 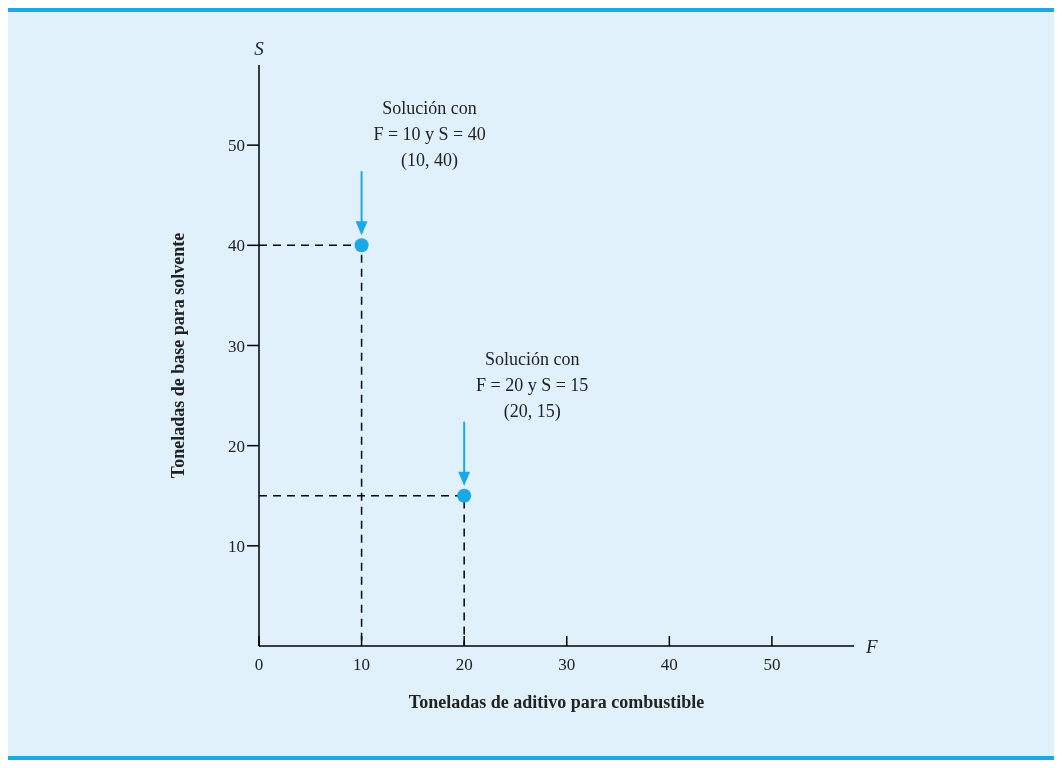 What do you see at coordinates (429, 135) in the screenshot?
I see `annotation: Solución con F = 10 y S = 40 (10, 40)` at bounding box center [429, 135].